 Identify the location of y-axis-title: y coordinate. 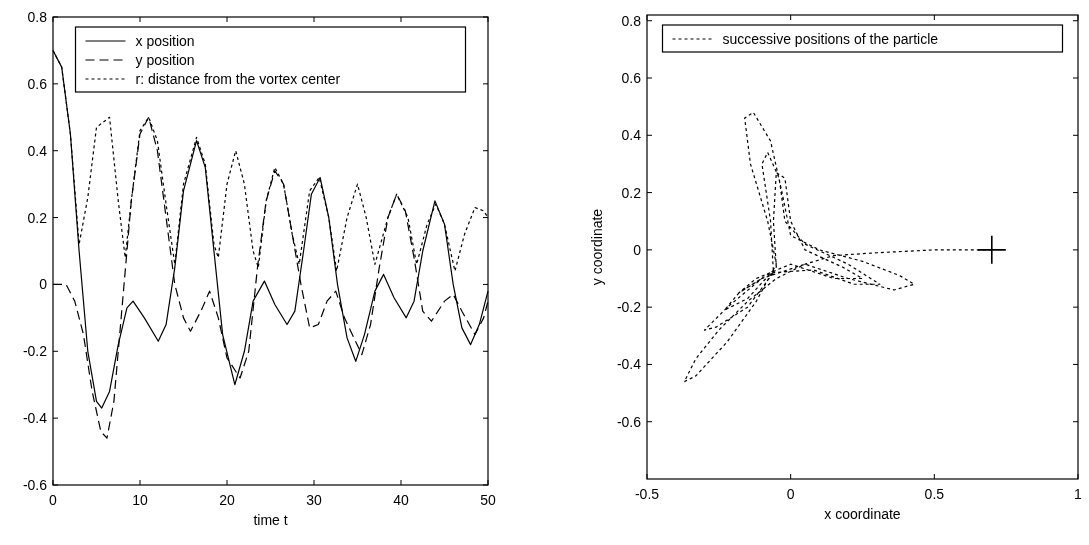
(597, 247).